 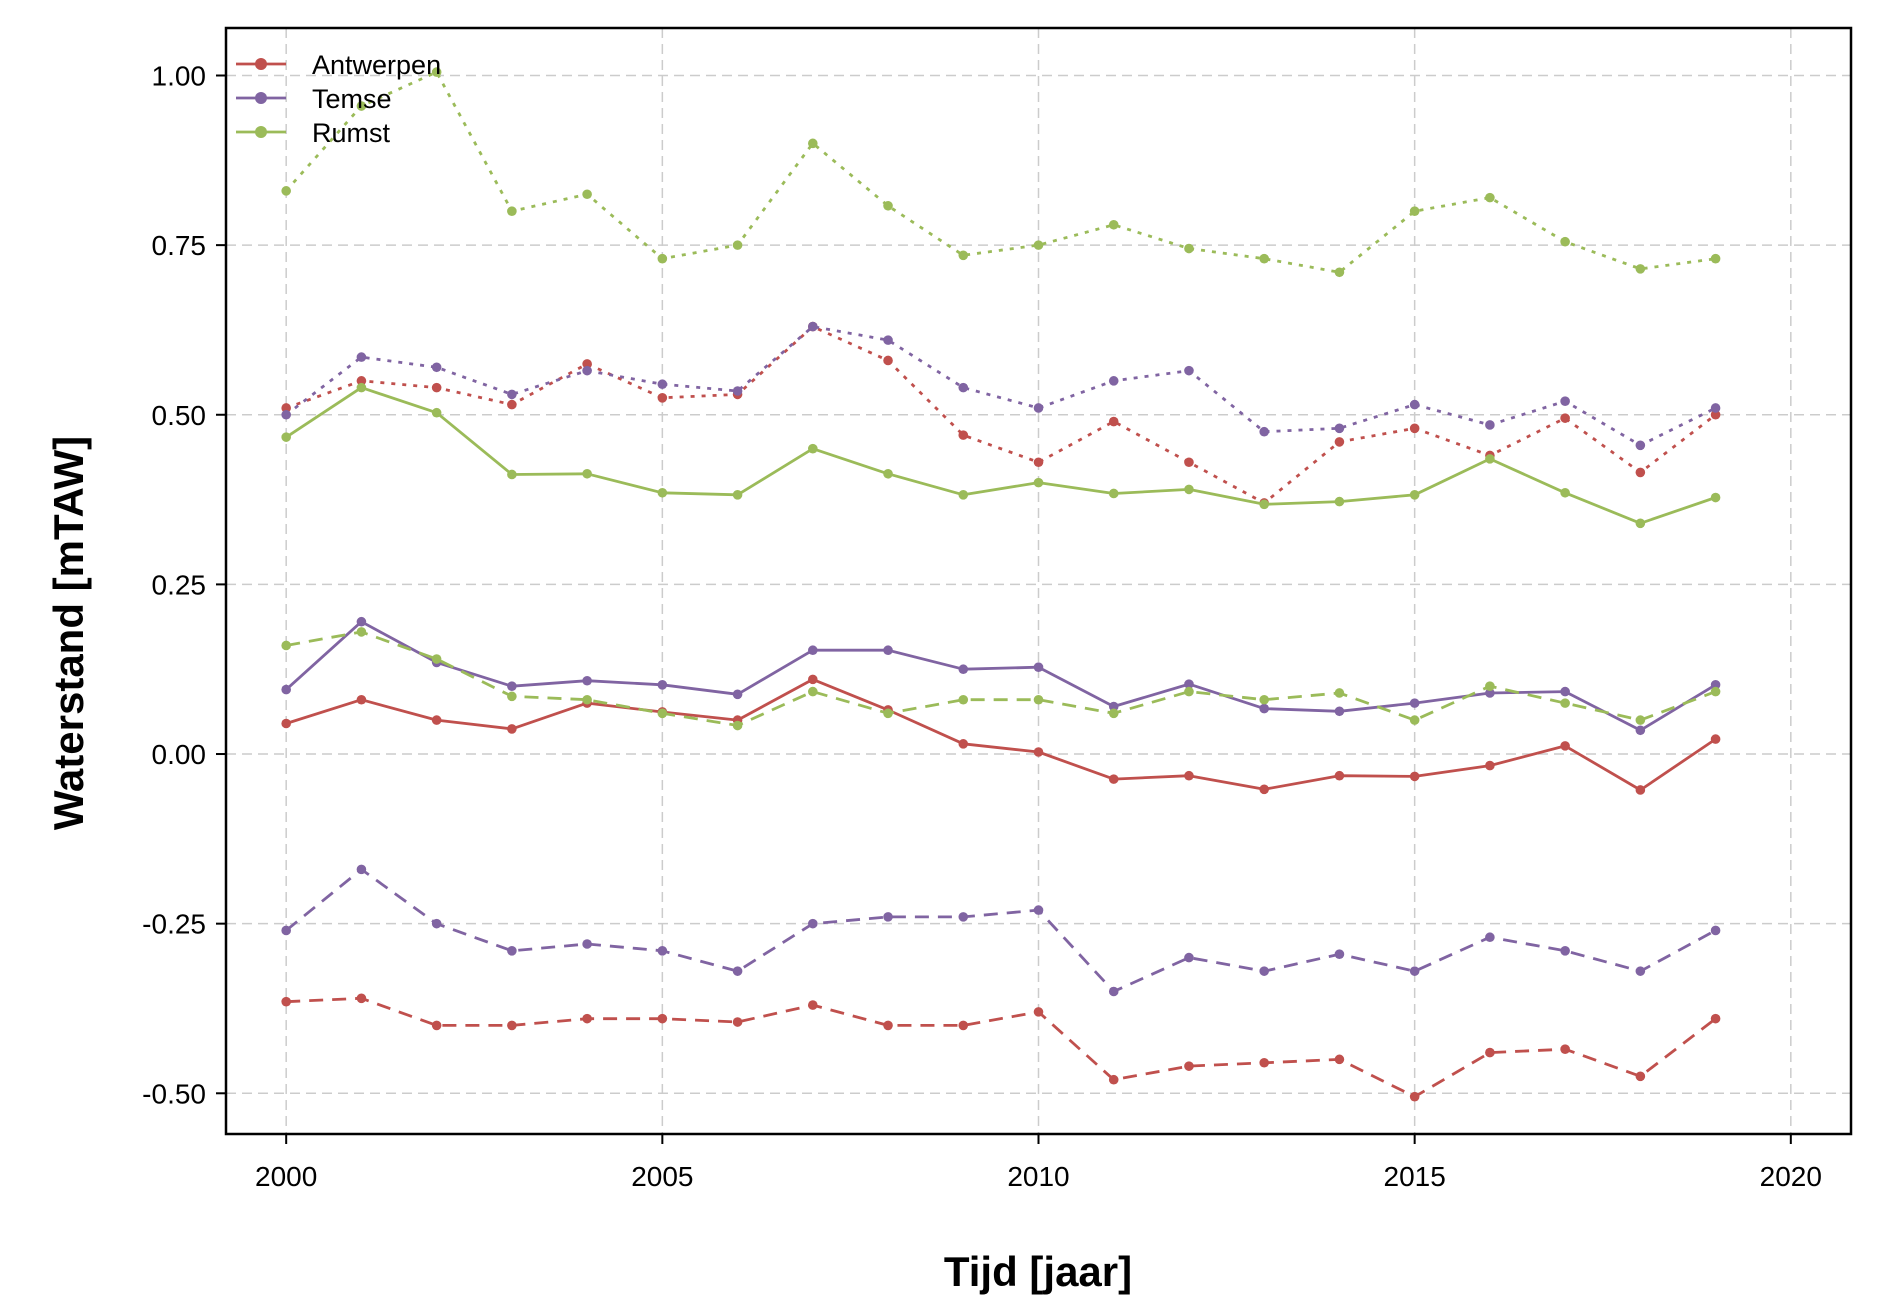 I want to click on series-temse-dashed, so click(x=1001, y=930).